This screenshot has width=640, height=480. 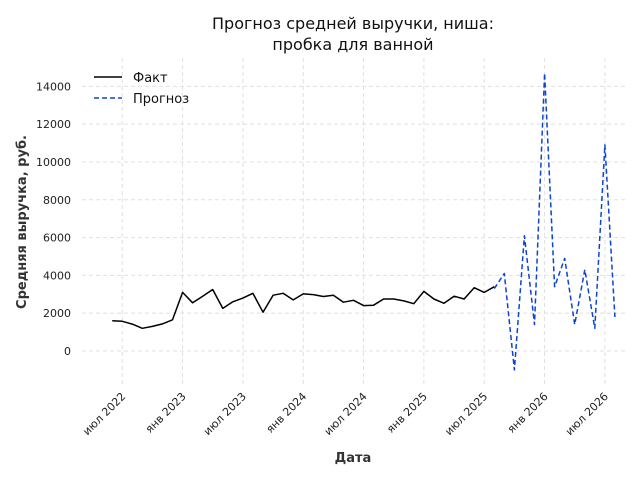 I want to click on x-tick-label: июл 2025, so click(x=466, y=414).